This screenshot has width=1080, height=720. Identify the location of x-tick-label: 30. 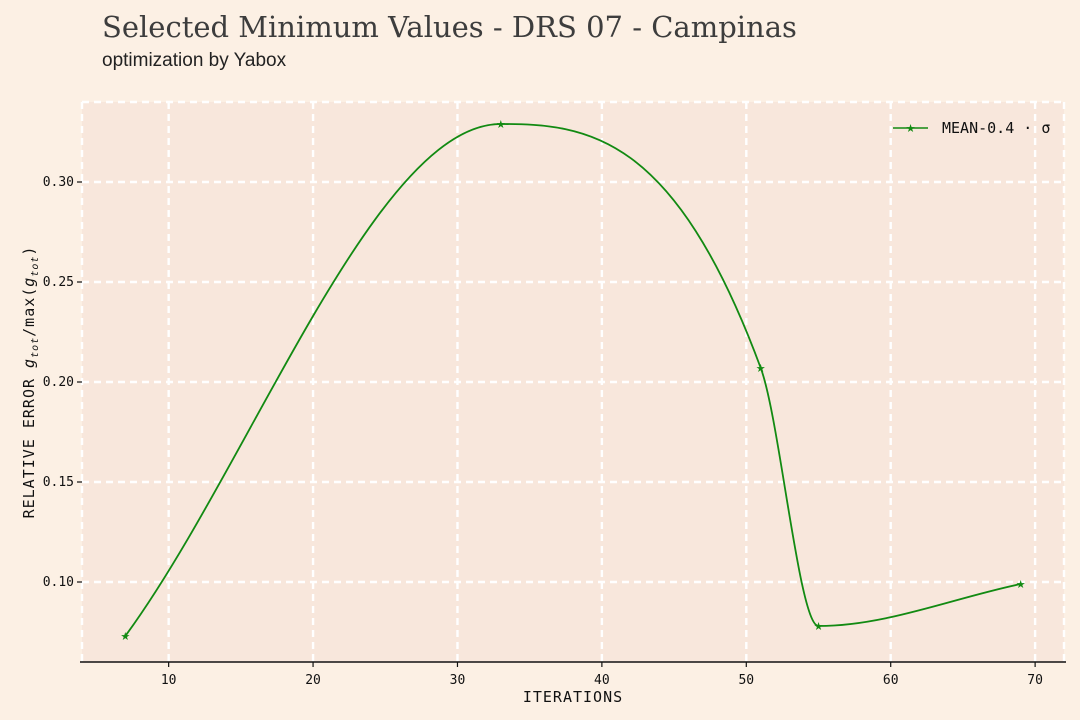
(458, 680).